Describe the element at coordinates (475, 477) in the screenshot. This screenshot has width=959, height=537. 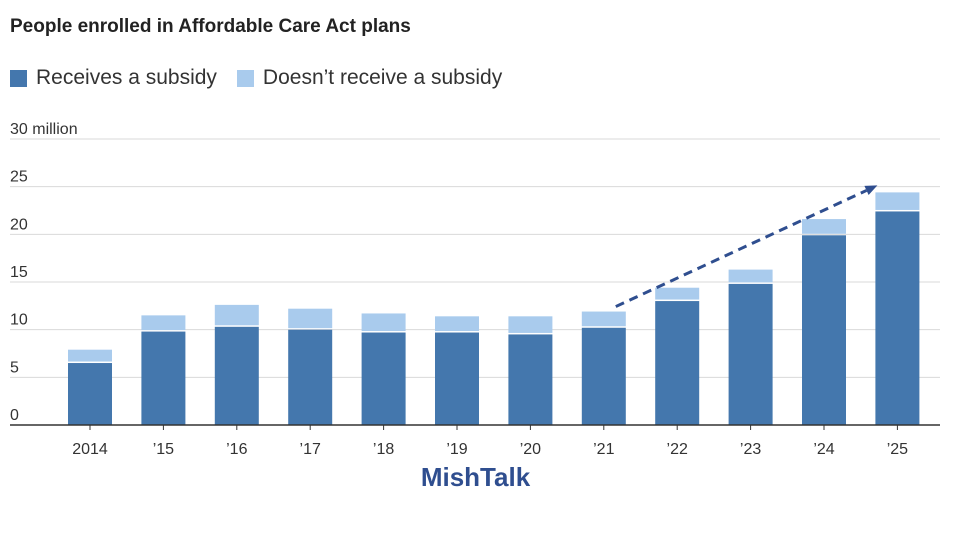
I see `brand-watermark: MishTalk` at that location.